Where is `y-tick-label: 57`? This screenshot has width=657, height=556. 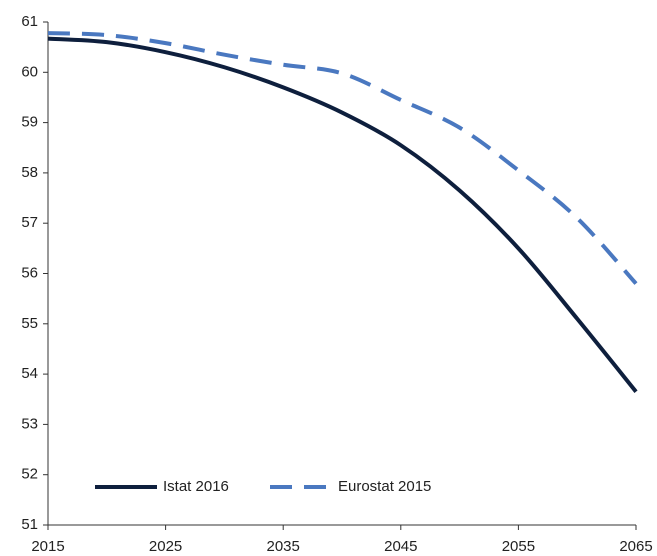 y-tick-label: 57 is located at coordinates (29, 222).